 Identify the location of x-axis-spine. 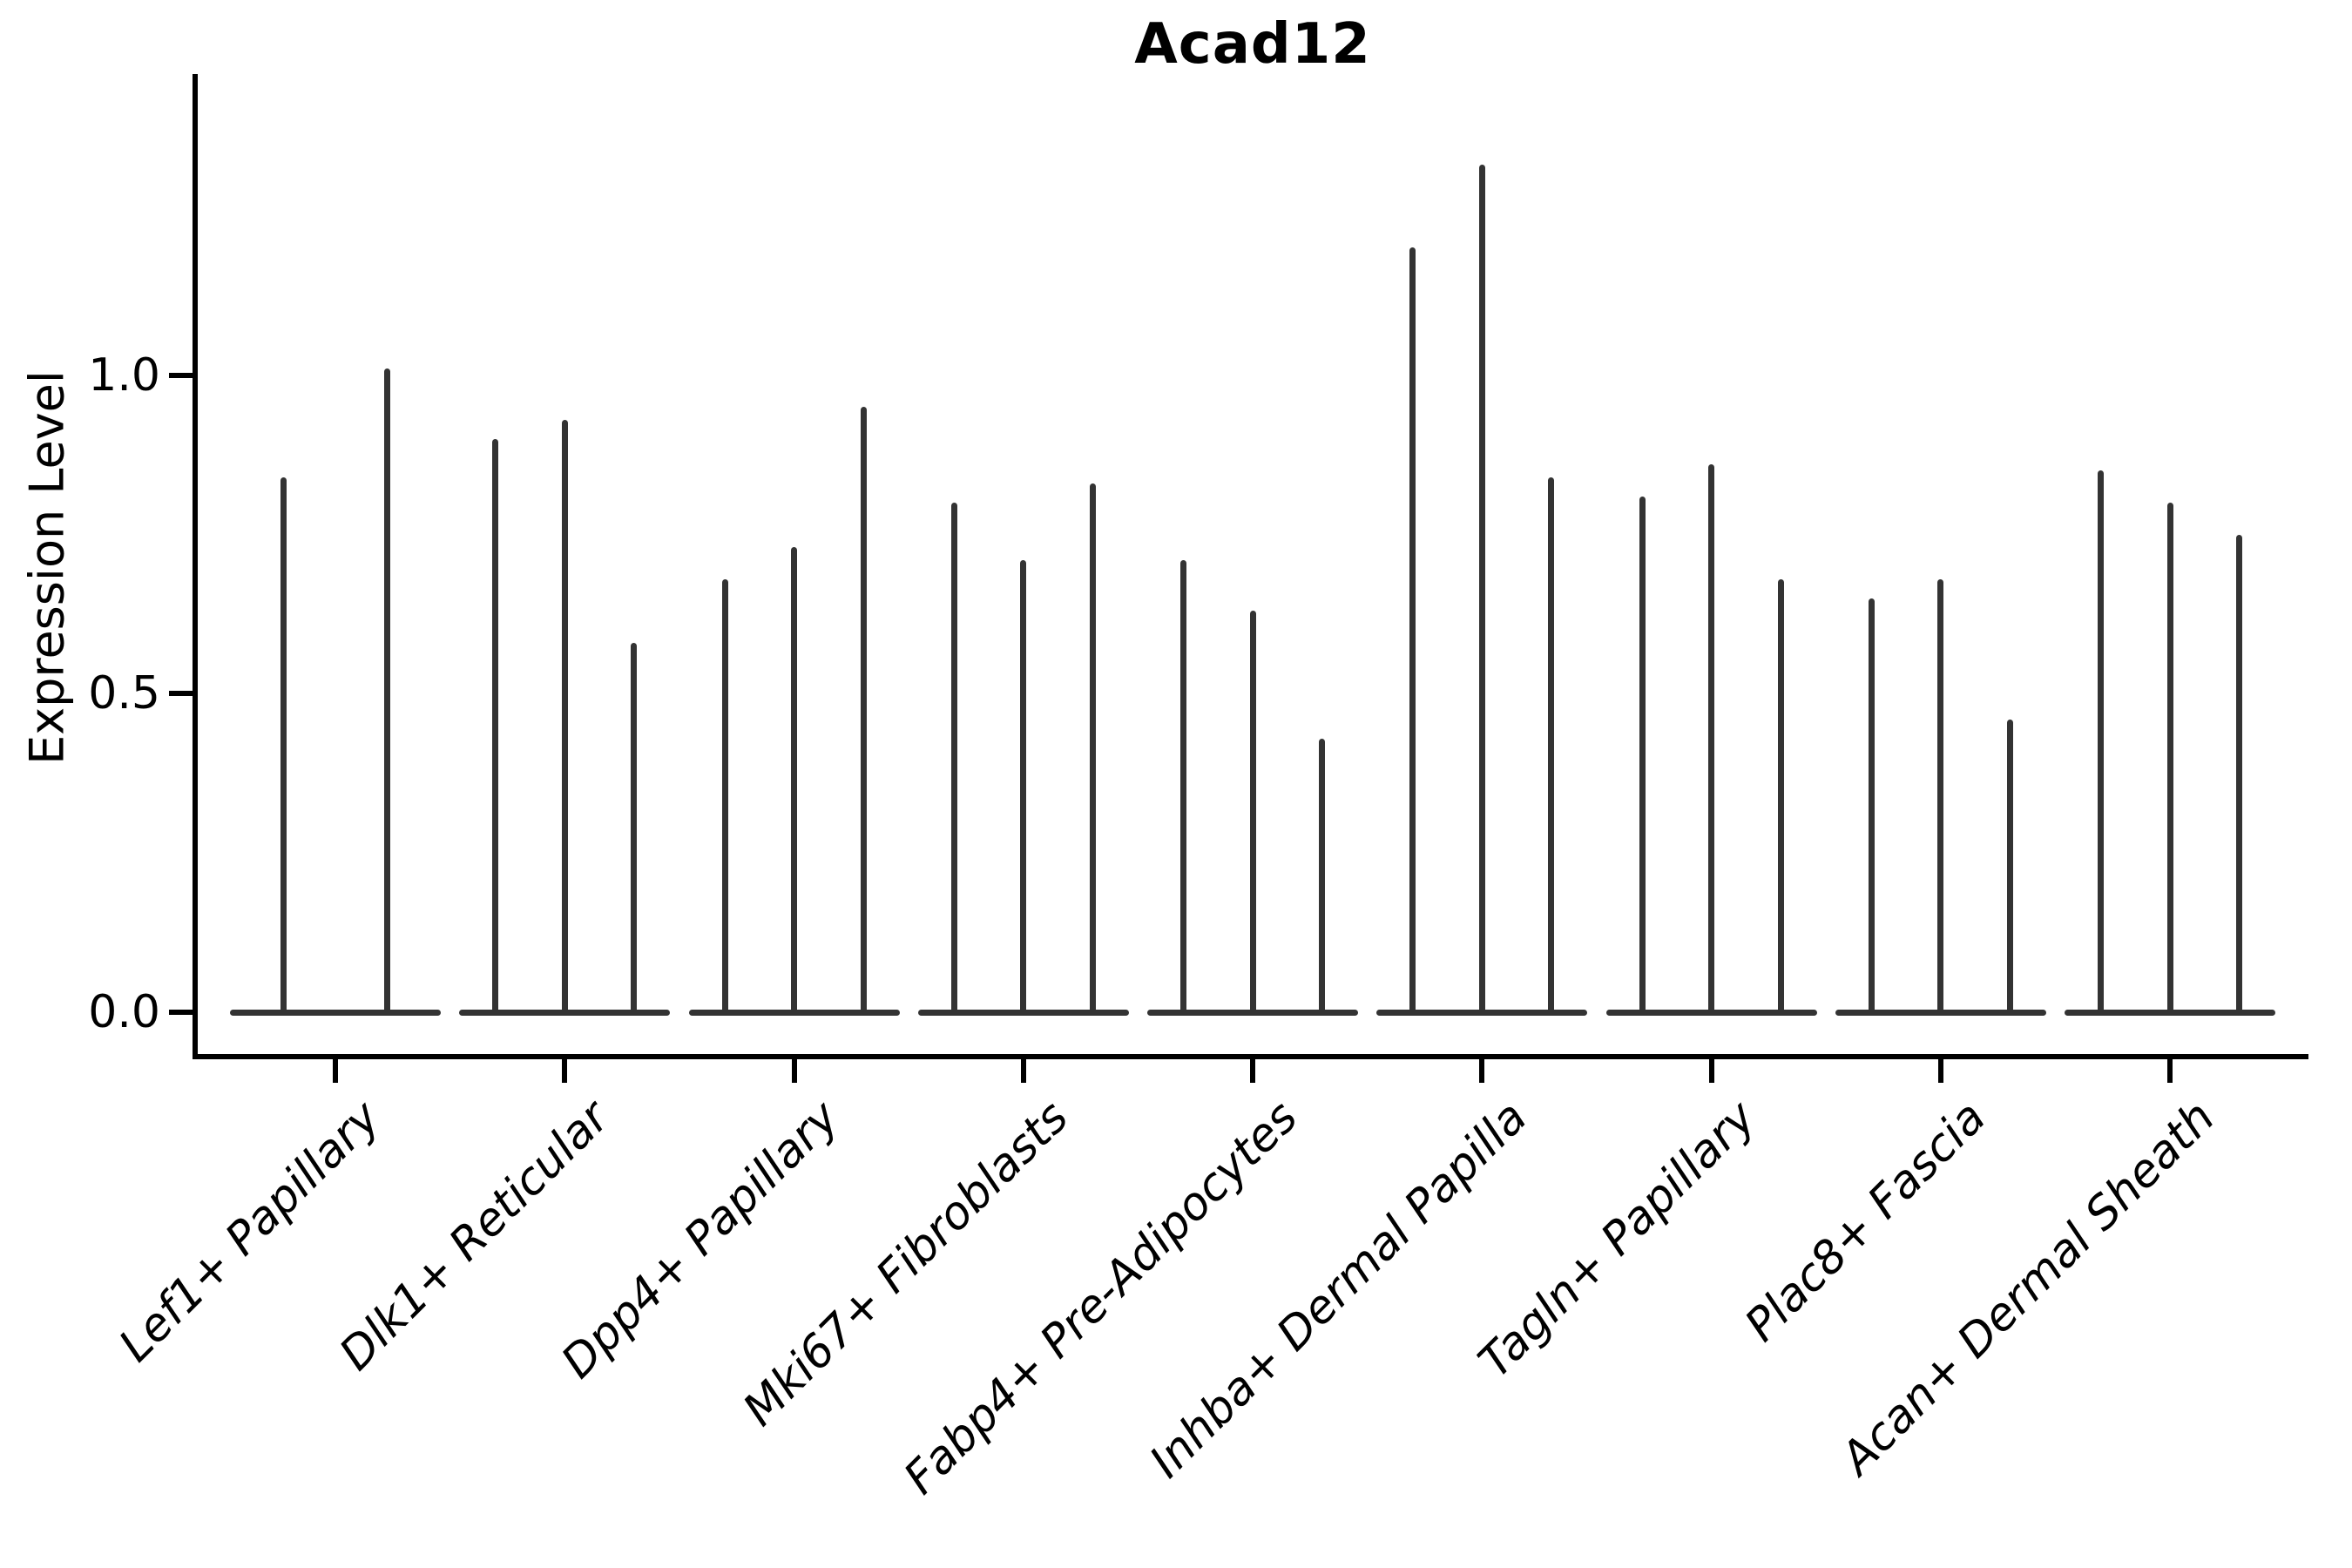
(1250, 1056).